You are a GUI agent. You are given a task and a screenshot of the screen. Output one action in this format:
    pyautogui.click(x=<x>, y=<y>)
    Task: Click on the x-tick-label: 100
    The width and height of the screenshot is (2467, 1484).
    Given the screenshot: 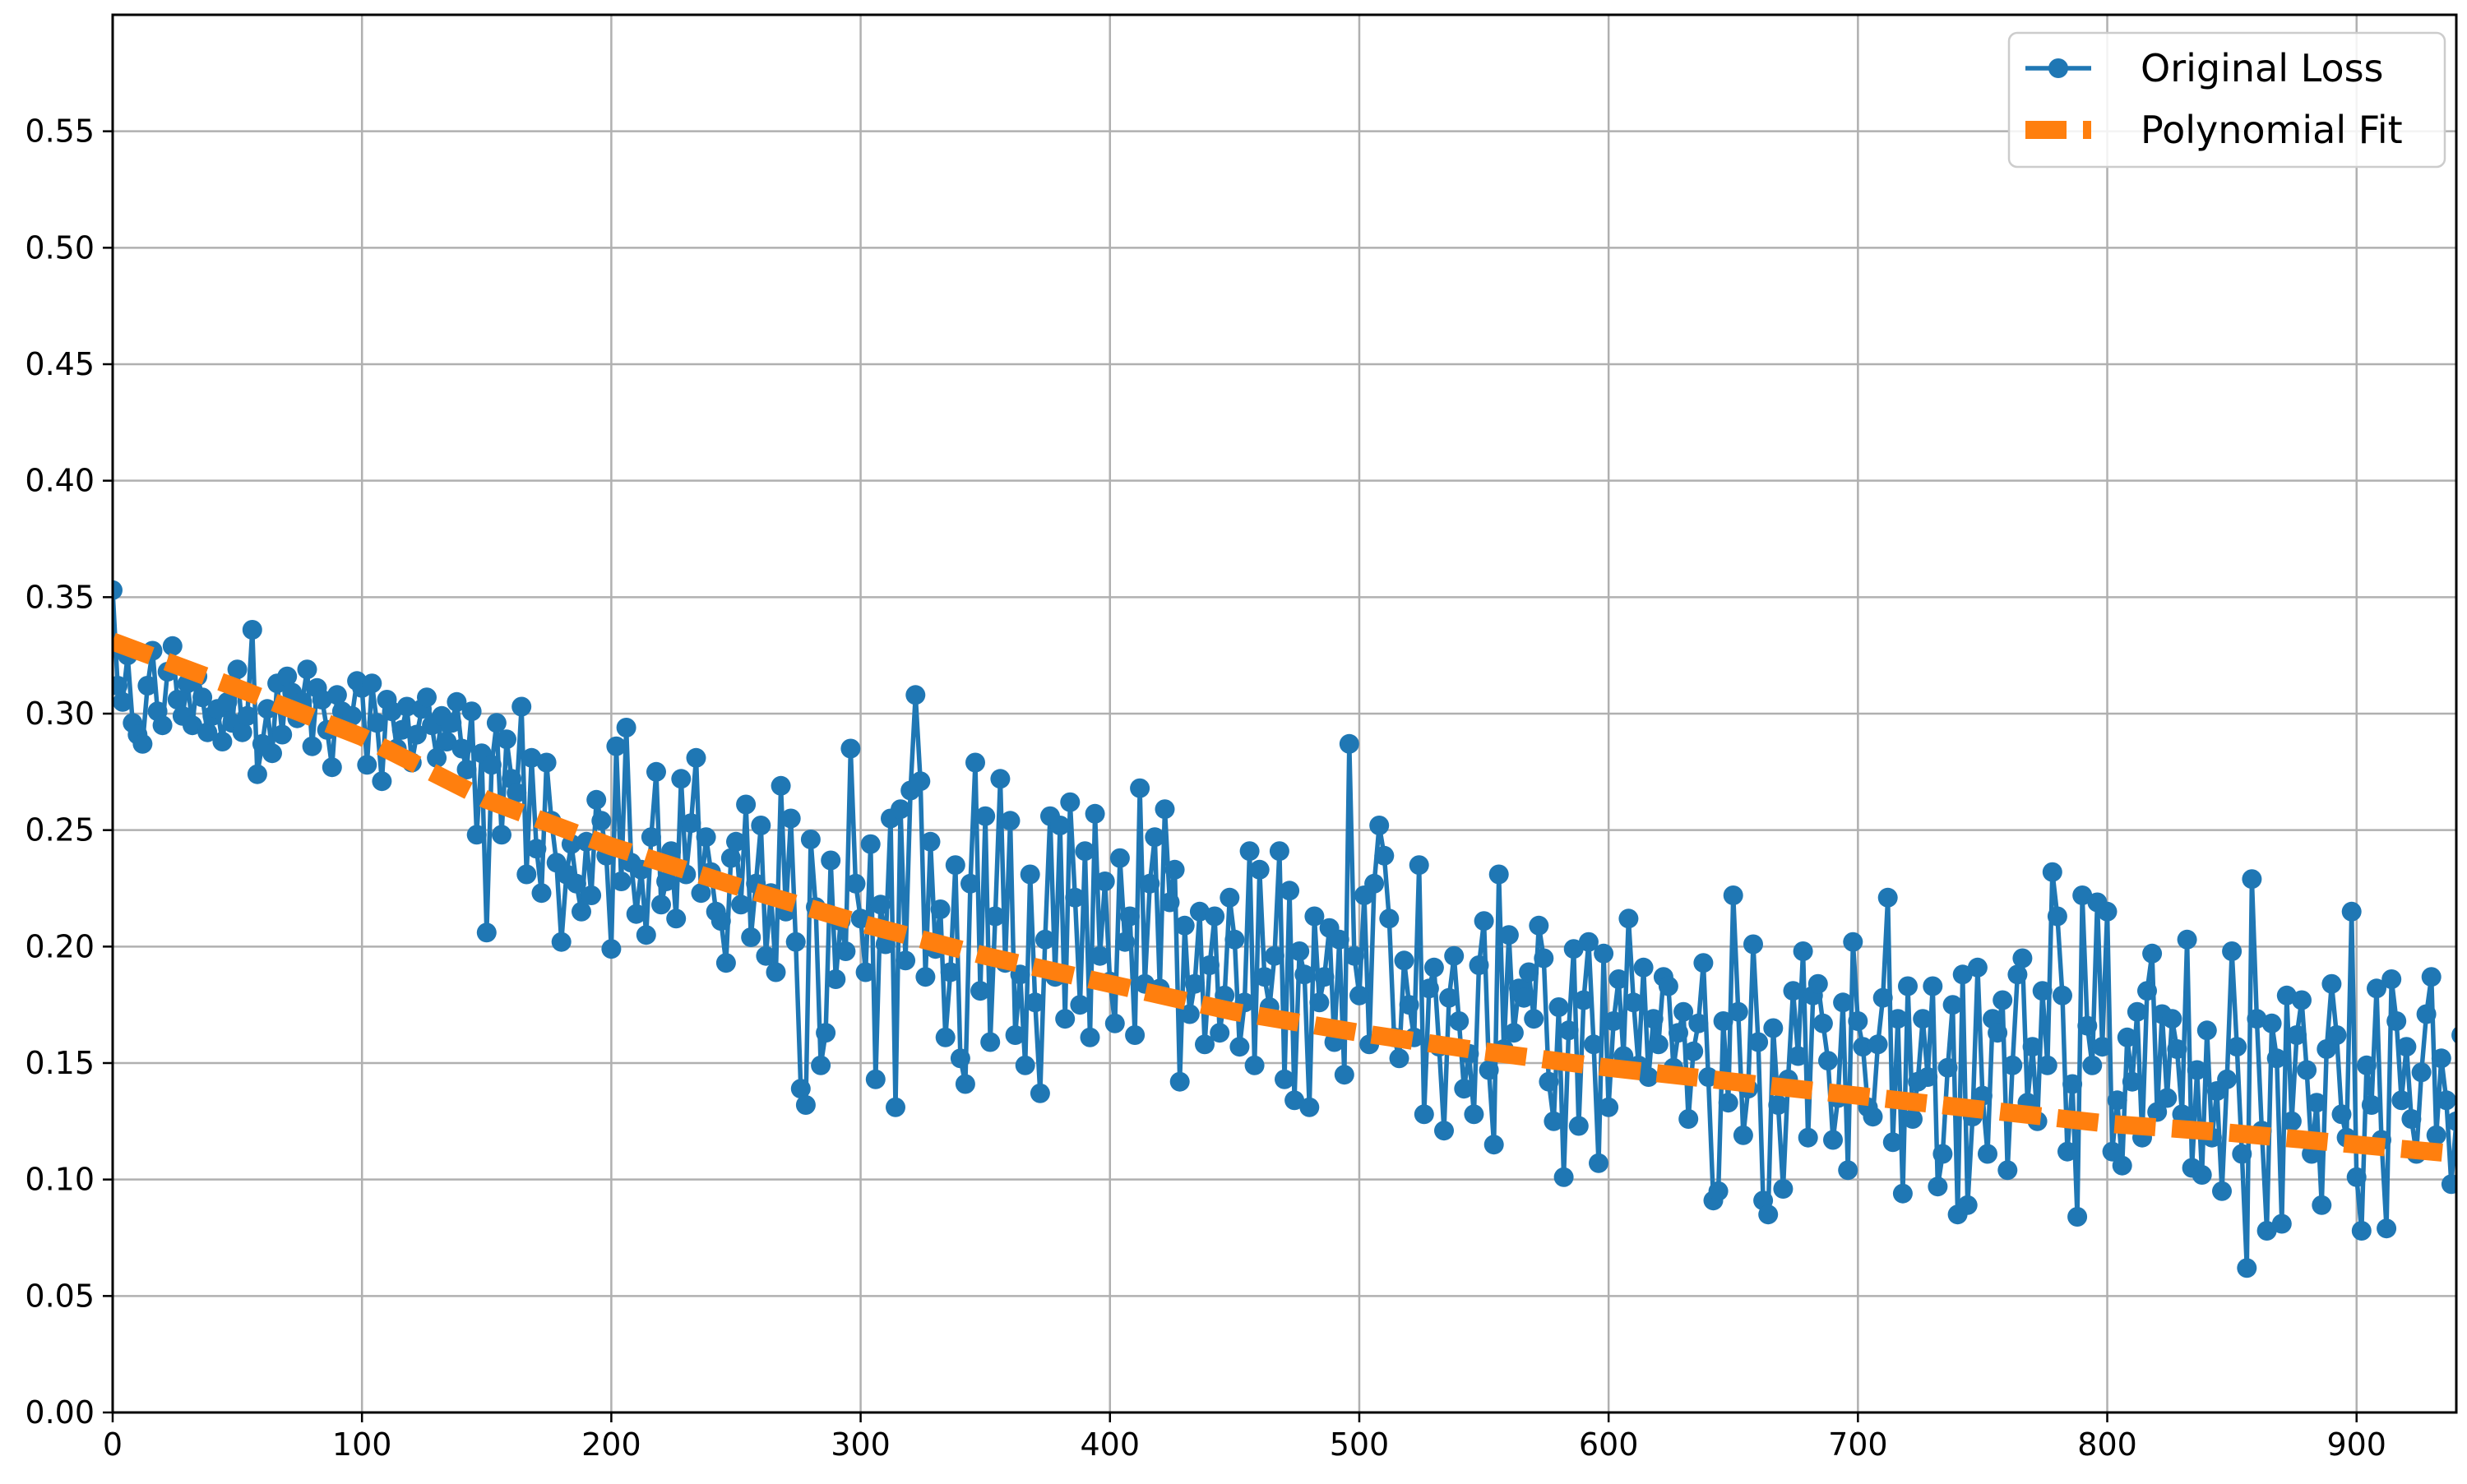 What is the action you would take?
    pyautogui.click(x=362, y=1444)
    